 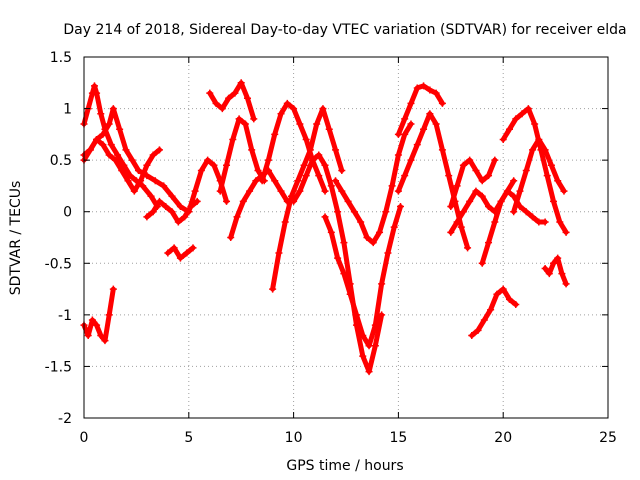 What do you see at coordinates (67, 110) in the screenshot?
I see `y-tick-label: 1` at bounding box center [67, 110].